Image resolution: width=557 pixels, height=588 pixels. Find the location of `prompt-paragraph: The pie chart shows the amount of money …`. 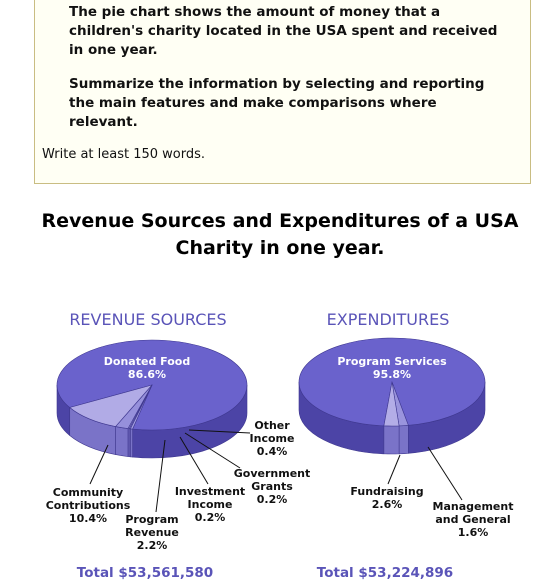

prompt-paragraph: The pie chart shows the amount of money … is located at coordinates (283, 31).